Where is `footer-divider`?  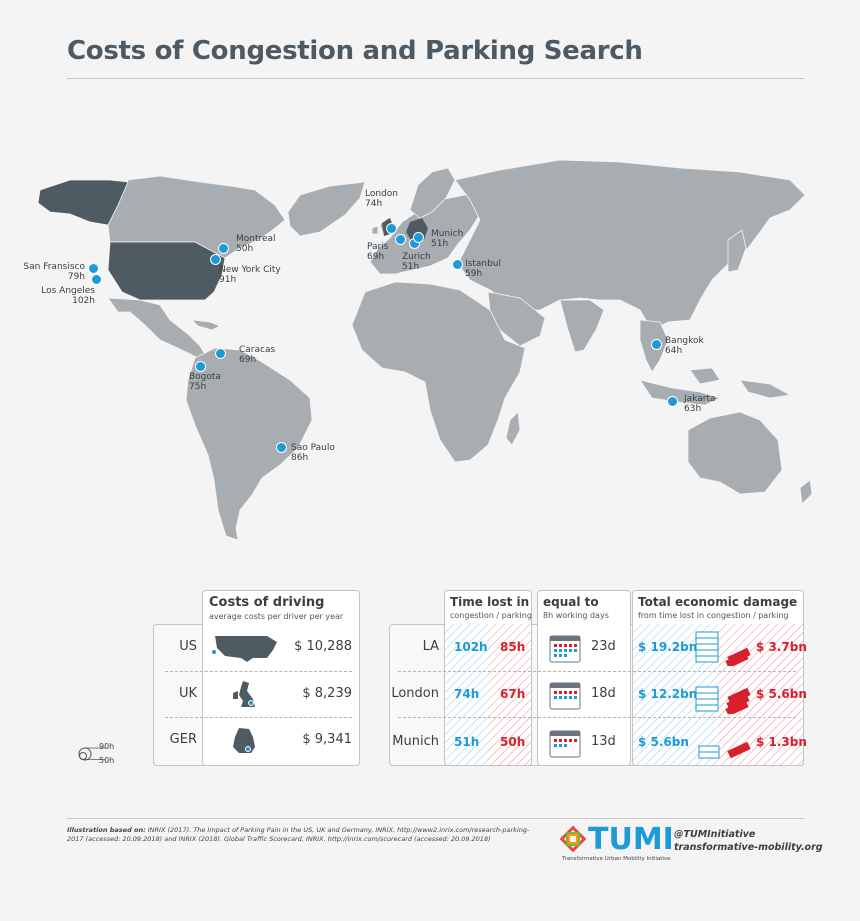 footer-divider is located at coordinates (435, 818).